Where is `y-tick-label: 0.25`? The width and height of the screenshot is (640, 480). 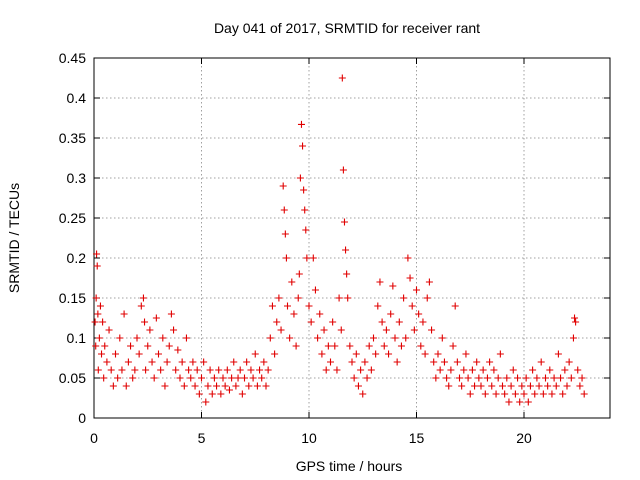
y-tick-label: 0.25 is located at coordinates (72, 218).